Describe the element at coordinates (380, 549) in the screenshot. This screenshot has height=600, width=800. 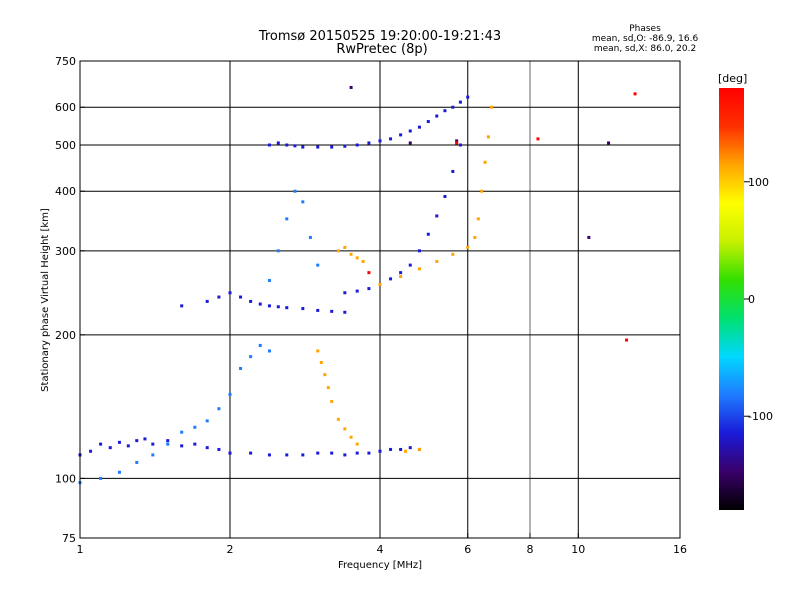
I see `x-tick-label: 4` at that location.